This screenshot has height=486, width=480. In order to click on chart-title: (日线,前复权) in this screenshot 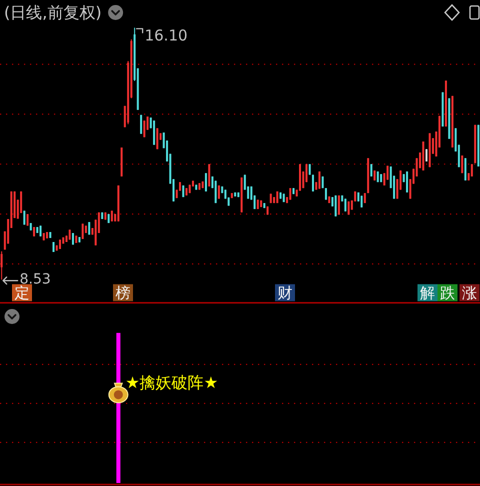, I will do `click(53, 12)`.